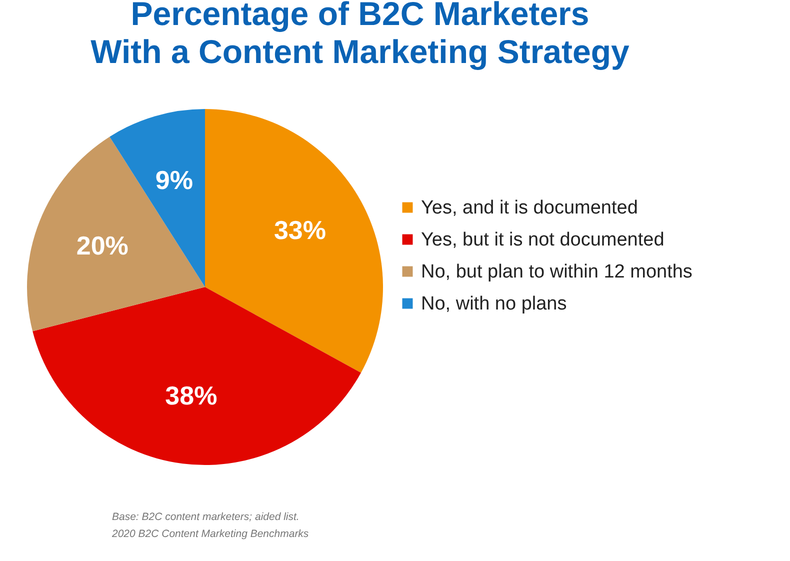  Describe the element at coordinates (210, 534) in the screenshot. I see `text: 2020 B2C Content Marketing Benchmarks` at that location.